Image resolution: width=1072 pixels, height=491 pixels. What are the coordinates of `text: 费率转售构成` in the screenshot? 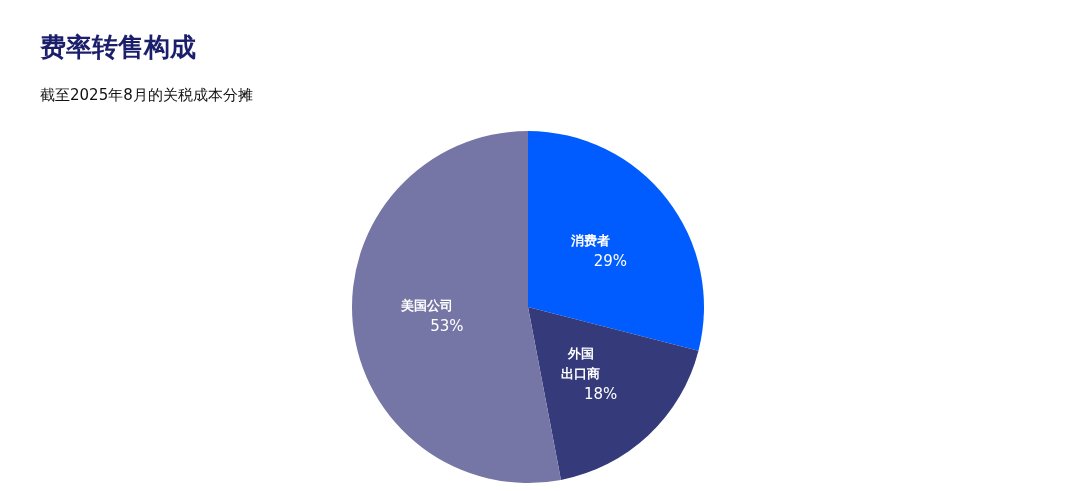 It's located at (118, 47).